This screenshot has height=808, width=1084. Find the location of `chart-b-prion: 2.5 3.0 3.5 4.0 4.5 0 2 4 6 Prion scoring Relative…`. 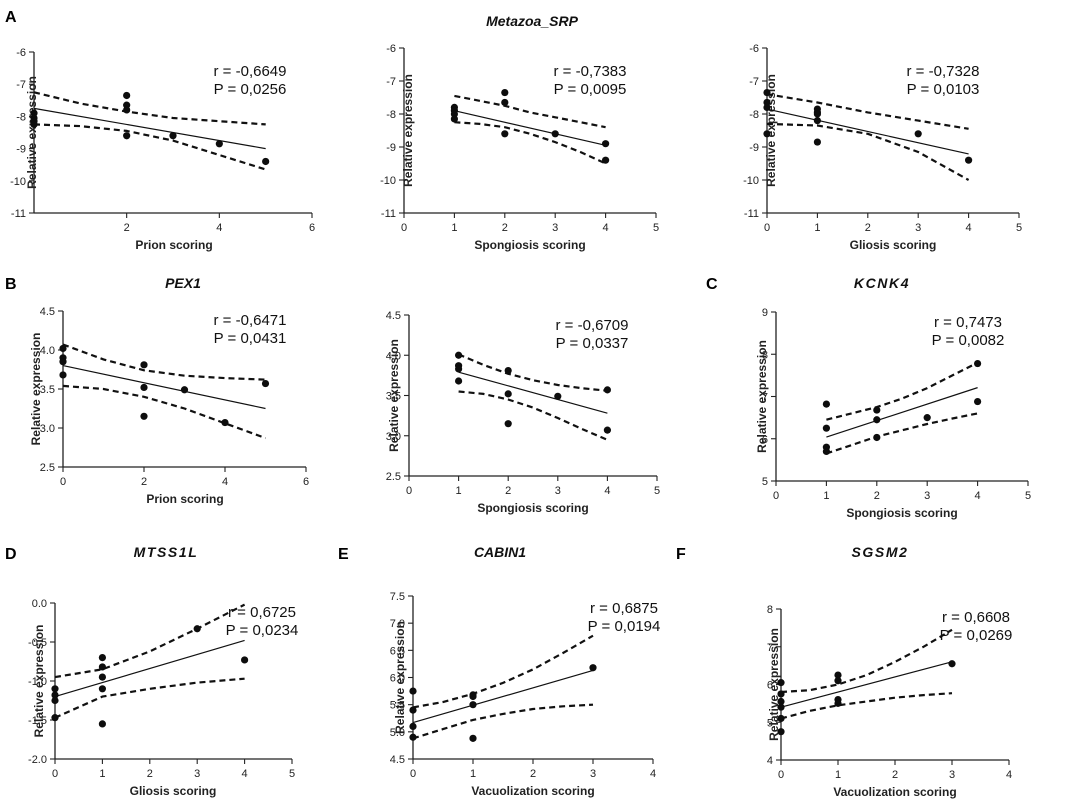

chart-b-prion: 2.5 3.0 3.5 4.0 4.5 0 2 4 6 Prion scoring Relative… is located at coordinates (169, 406).